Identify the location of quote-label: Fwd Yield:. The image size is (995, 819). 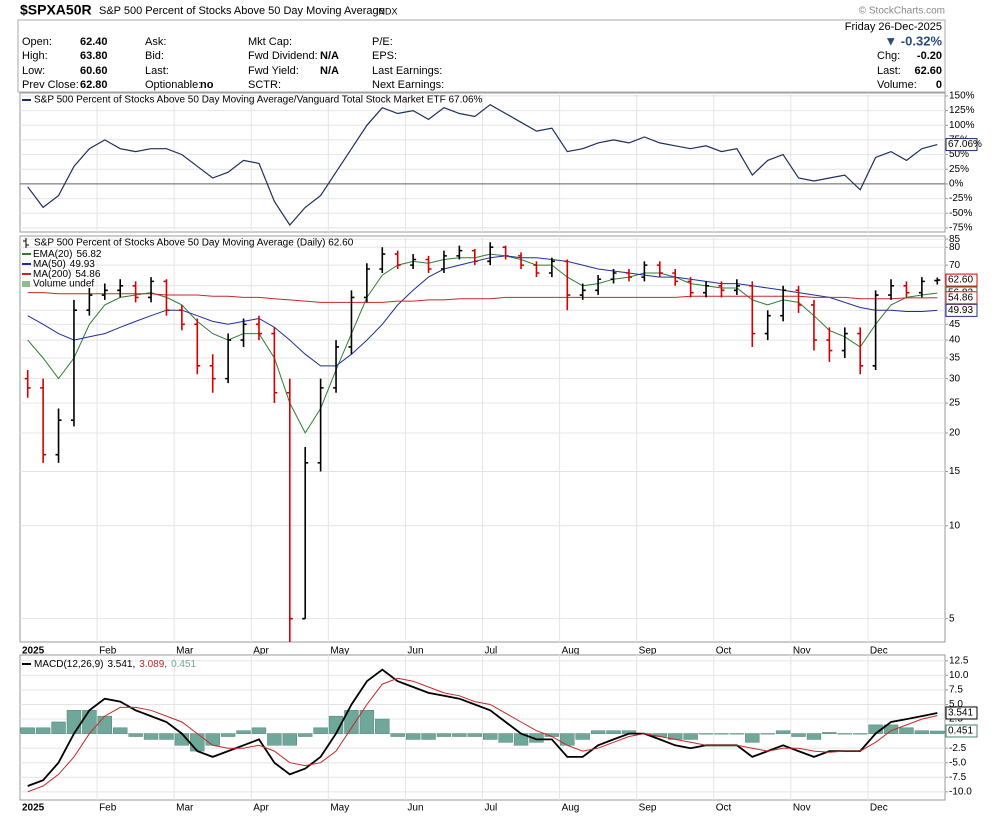
(273, 71).